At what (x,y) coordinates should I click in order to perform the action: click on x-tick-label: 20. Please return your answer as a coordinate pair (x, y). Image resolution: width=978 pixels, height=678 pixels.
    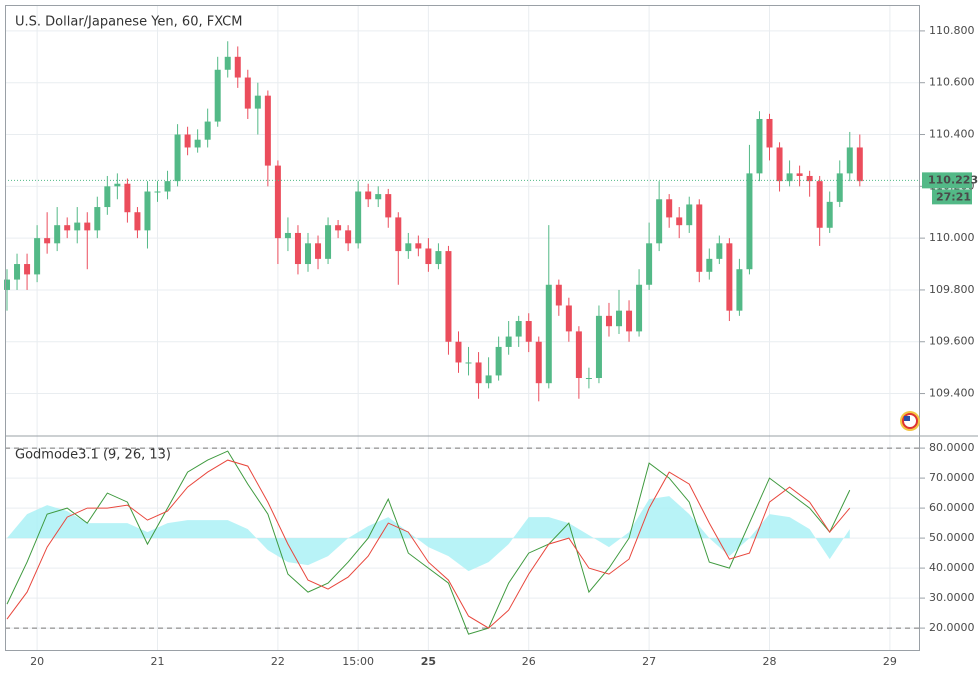
    Looking at the image, I should click on (37, 661).